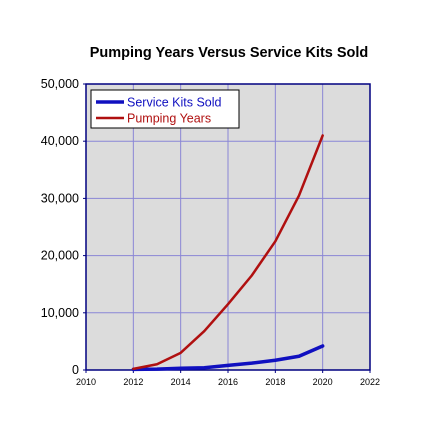 The image size is (427, 427). What do you see at coordinates (228, 382) in the screenshot?
I see `x-tick-label: 2016` at bounding box center [228, 382].